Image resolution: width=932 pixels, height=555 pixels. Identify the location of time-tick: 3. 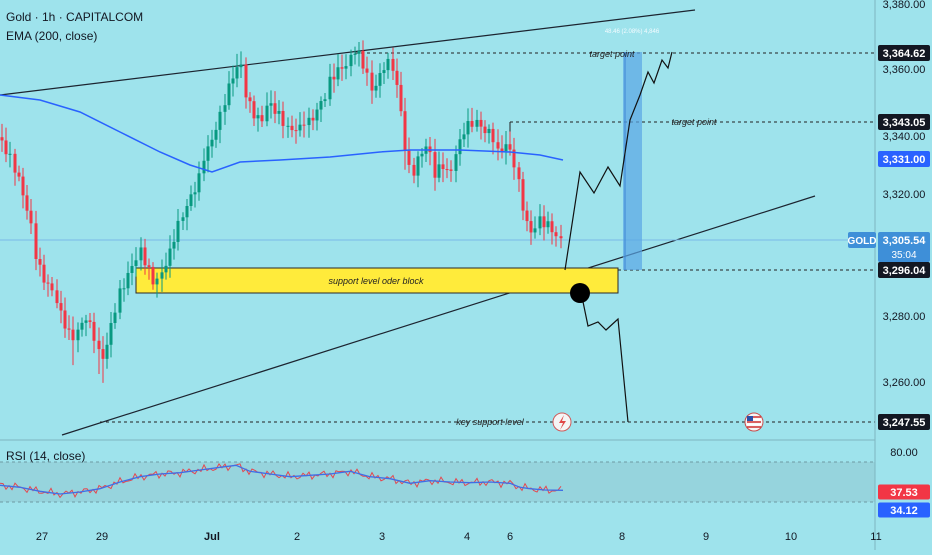
(382, 537).